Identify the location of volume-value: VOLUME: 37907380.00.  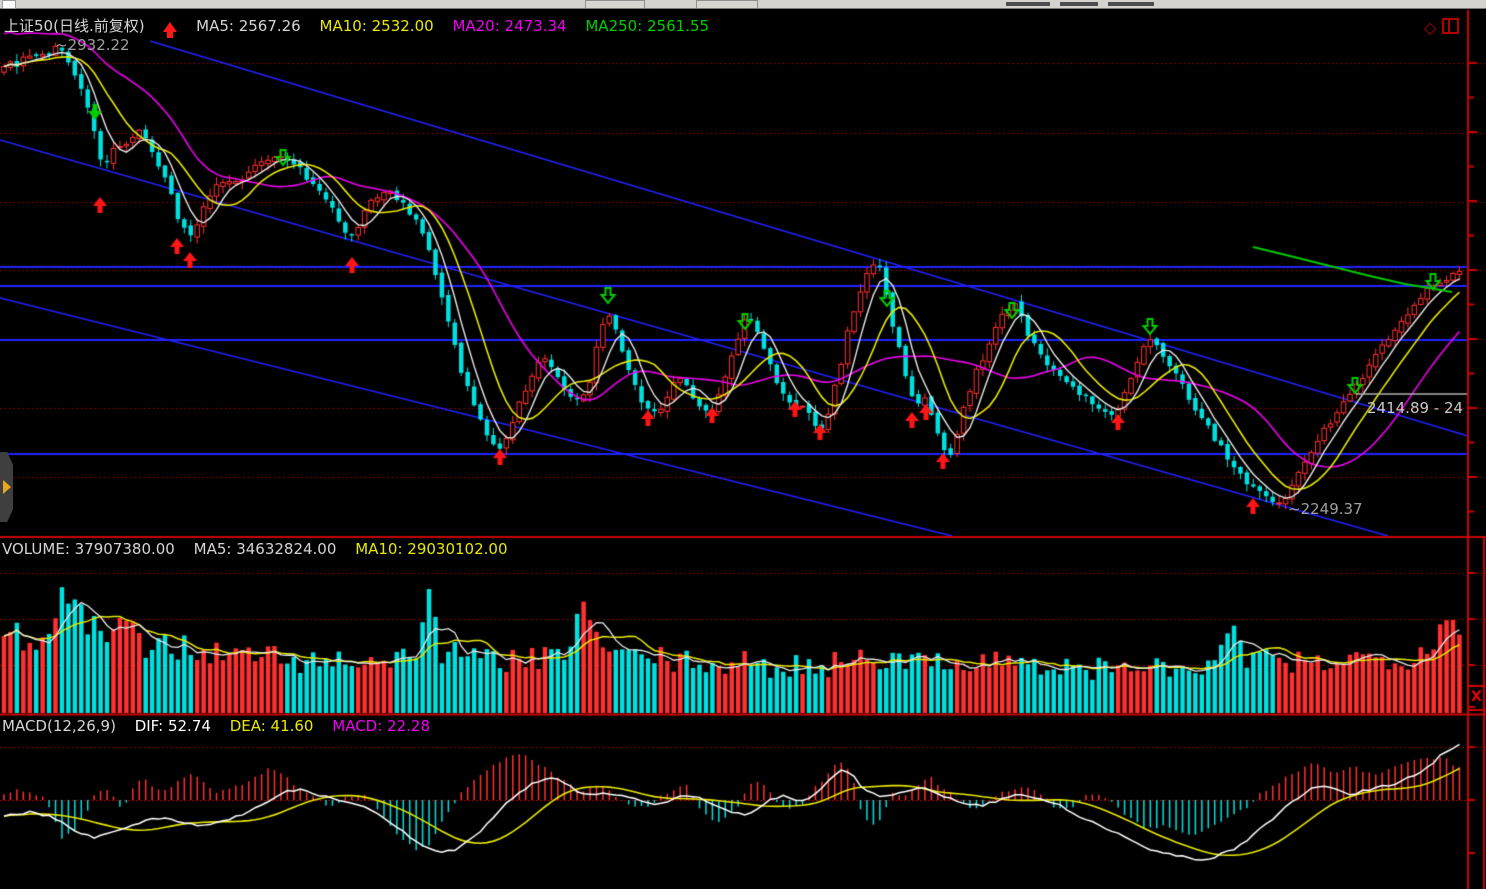
(88, 549).